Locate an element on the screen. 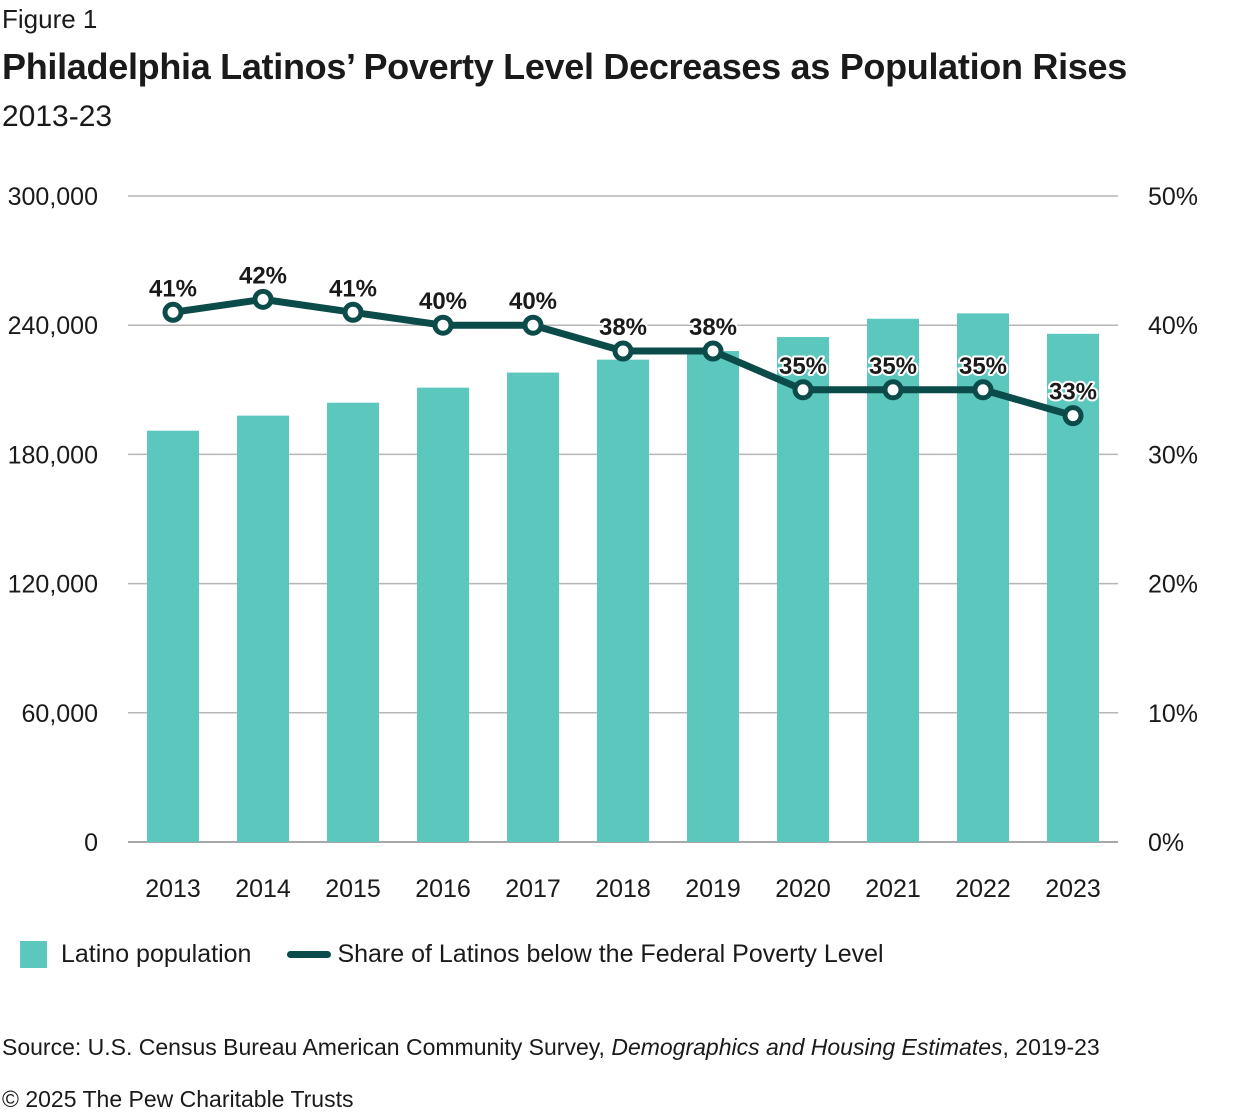 This screenshot has height=1116, width=1240. y-right-tick-label: 40% is located at coordinates (1173, 326).